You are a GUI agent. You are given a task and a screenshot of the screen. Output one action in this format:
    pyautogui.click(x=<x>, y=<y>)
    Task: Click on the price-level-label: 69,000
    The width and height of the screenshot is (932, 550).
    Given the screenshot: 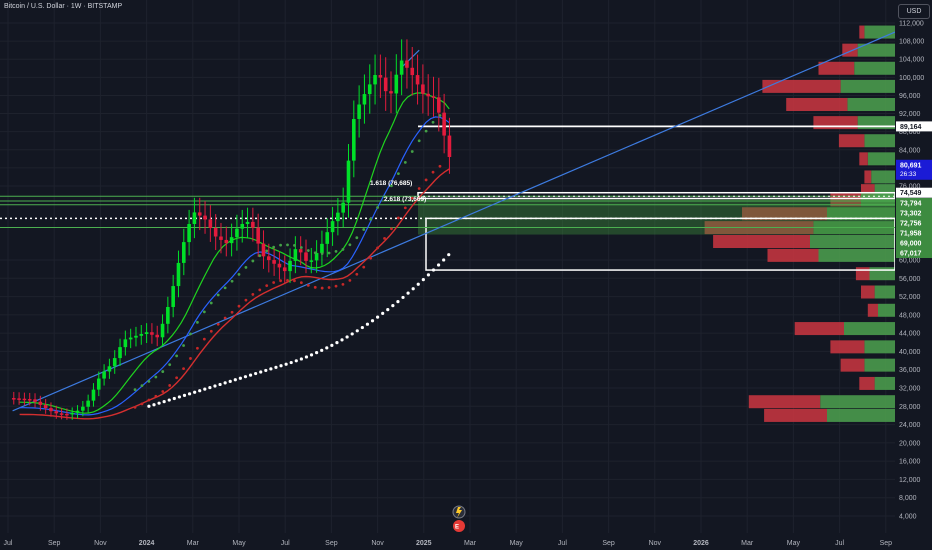 What is the action you would take?
    pyautogui.click(x=911, y=244)
    